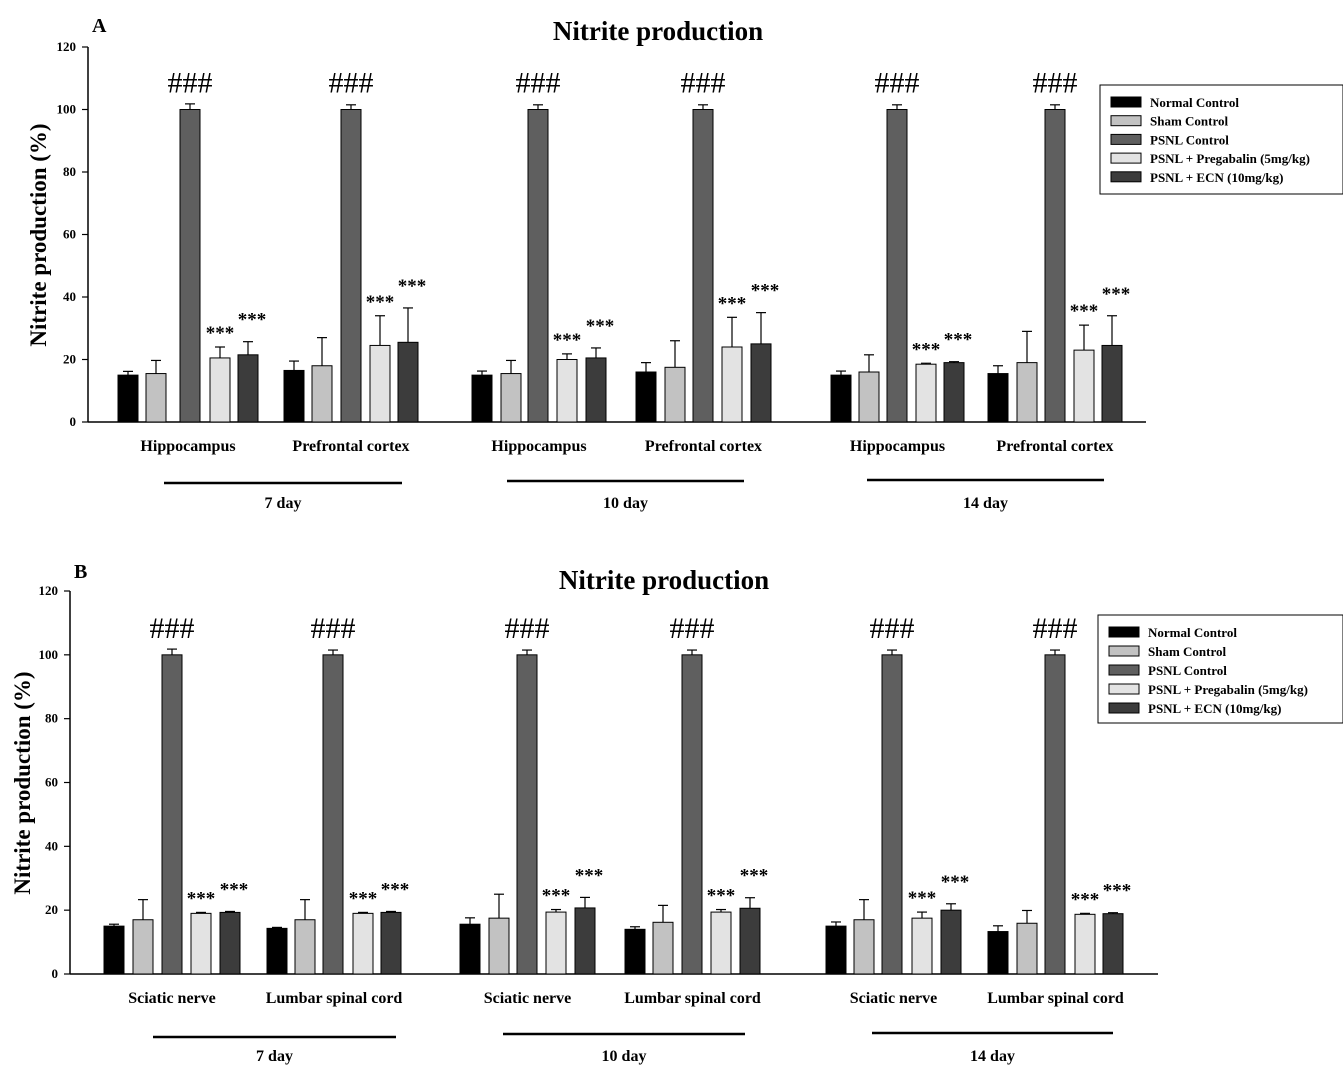  I want to click on y-tick-label: 60, so click(51, 782).